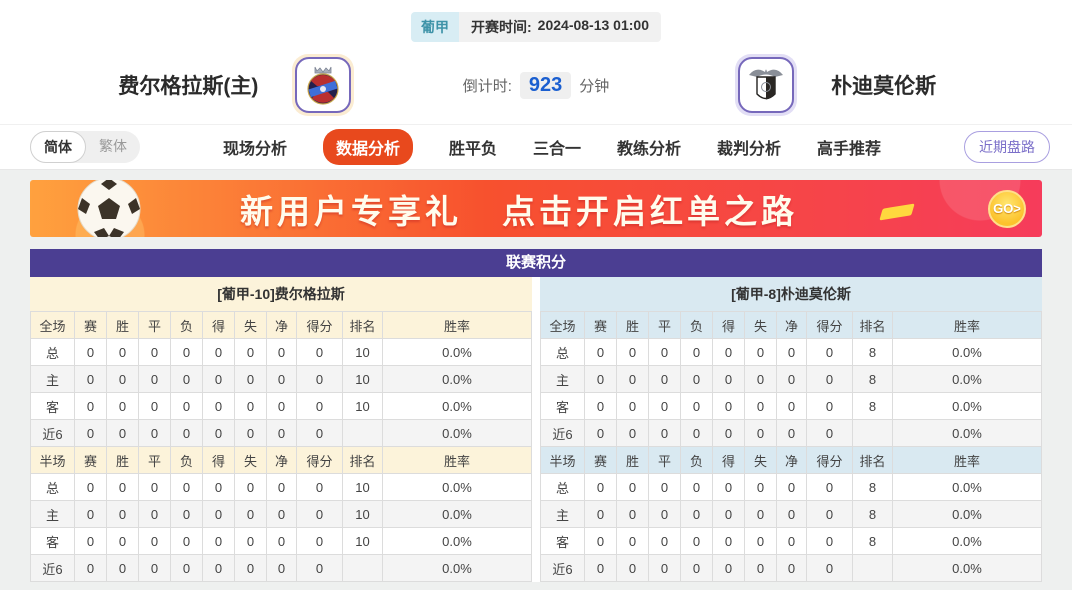  Describe the element at coordinates (849, 149) in the screenshot. I see `tab-高手推荐: 高手推荐` at that location.